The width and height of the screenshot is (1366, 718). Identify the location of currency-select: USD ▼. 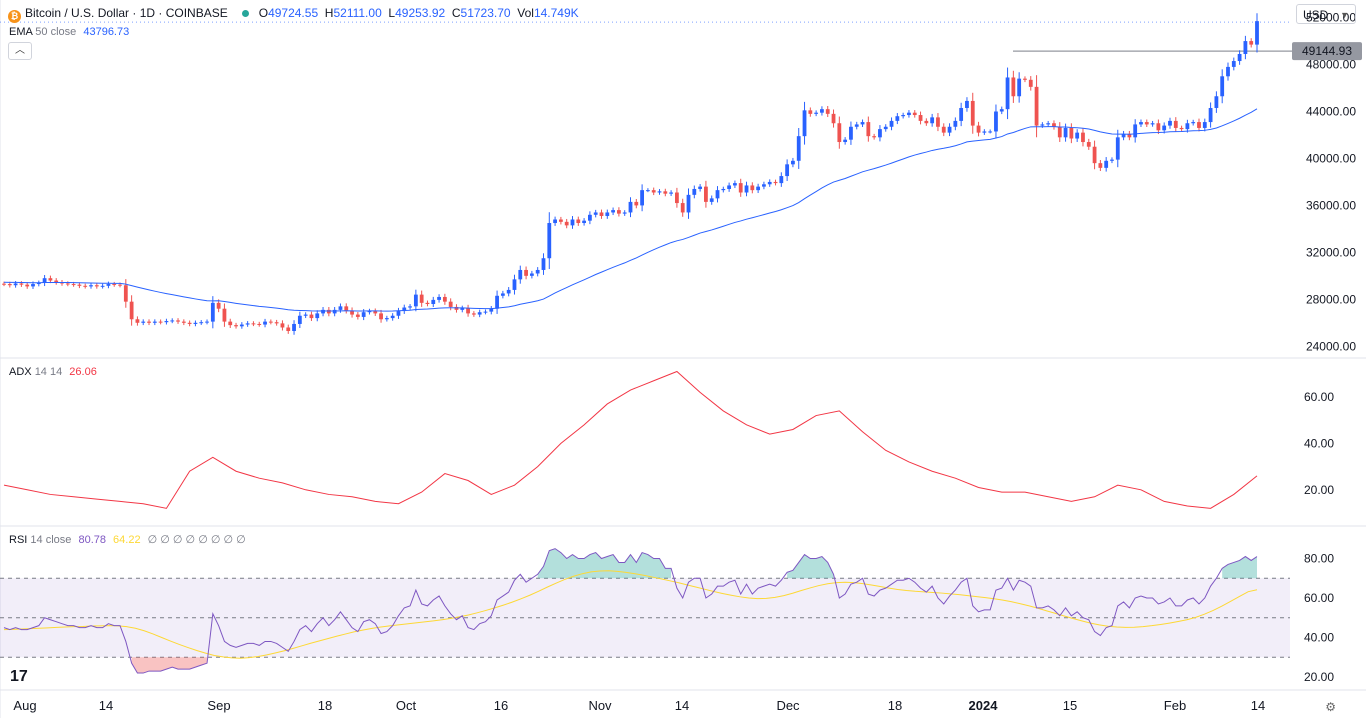
(1326, 14).